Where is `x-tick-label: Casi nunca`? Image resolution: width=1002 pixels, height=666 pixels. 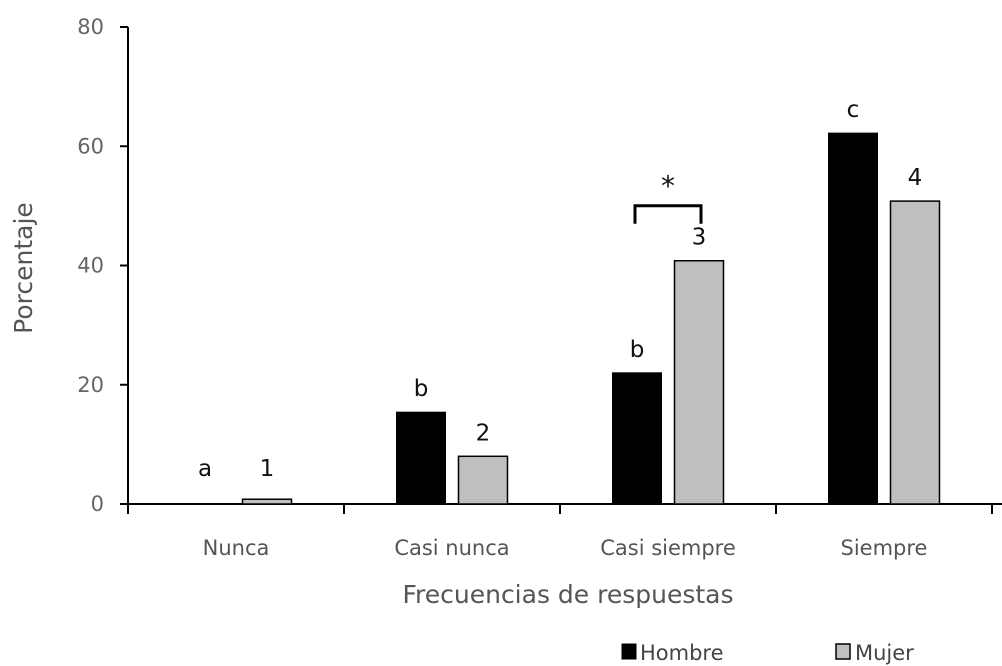 x-tick-label: Casi nunca is located at coordinates (451, 548).